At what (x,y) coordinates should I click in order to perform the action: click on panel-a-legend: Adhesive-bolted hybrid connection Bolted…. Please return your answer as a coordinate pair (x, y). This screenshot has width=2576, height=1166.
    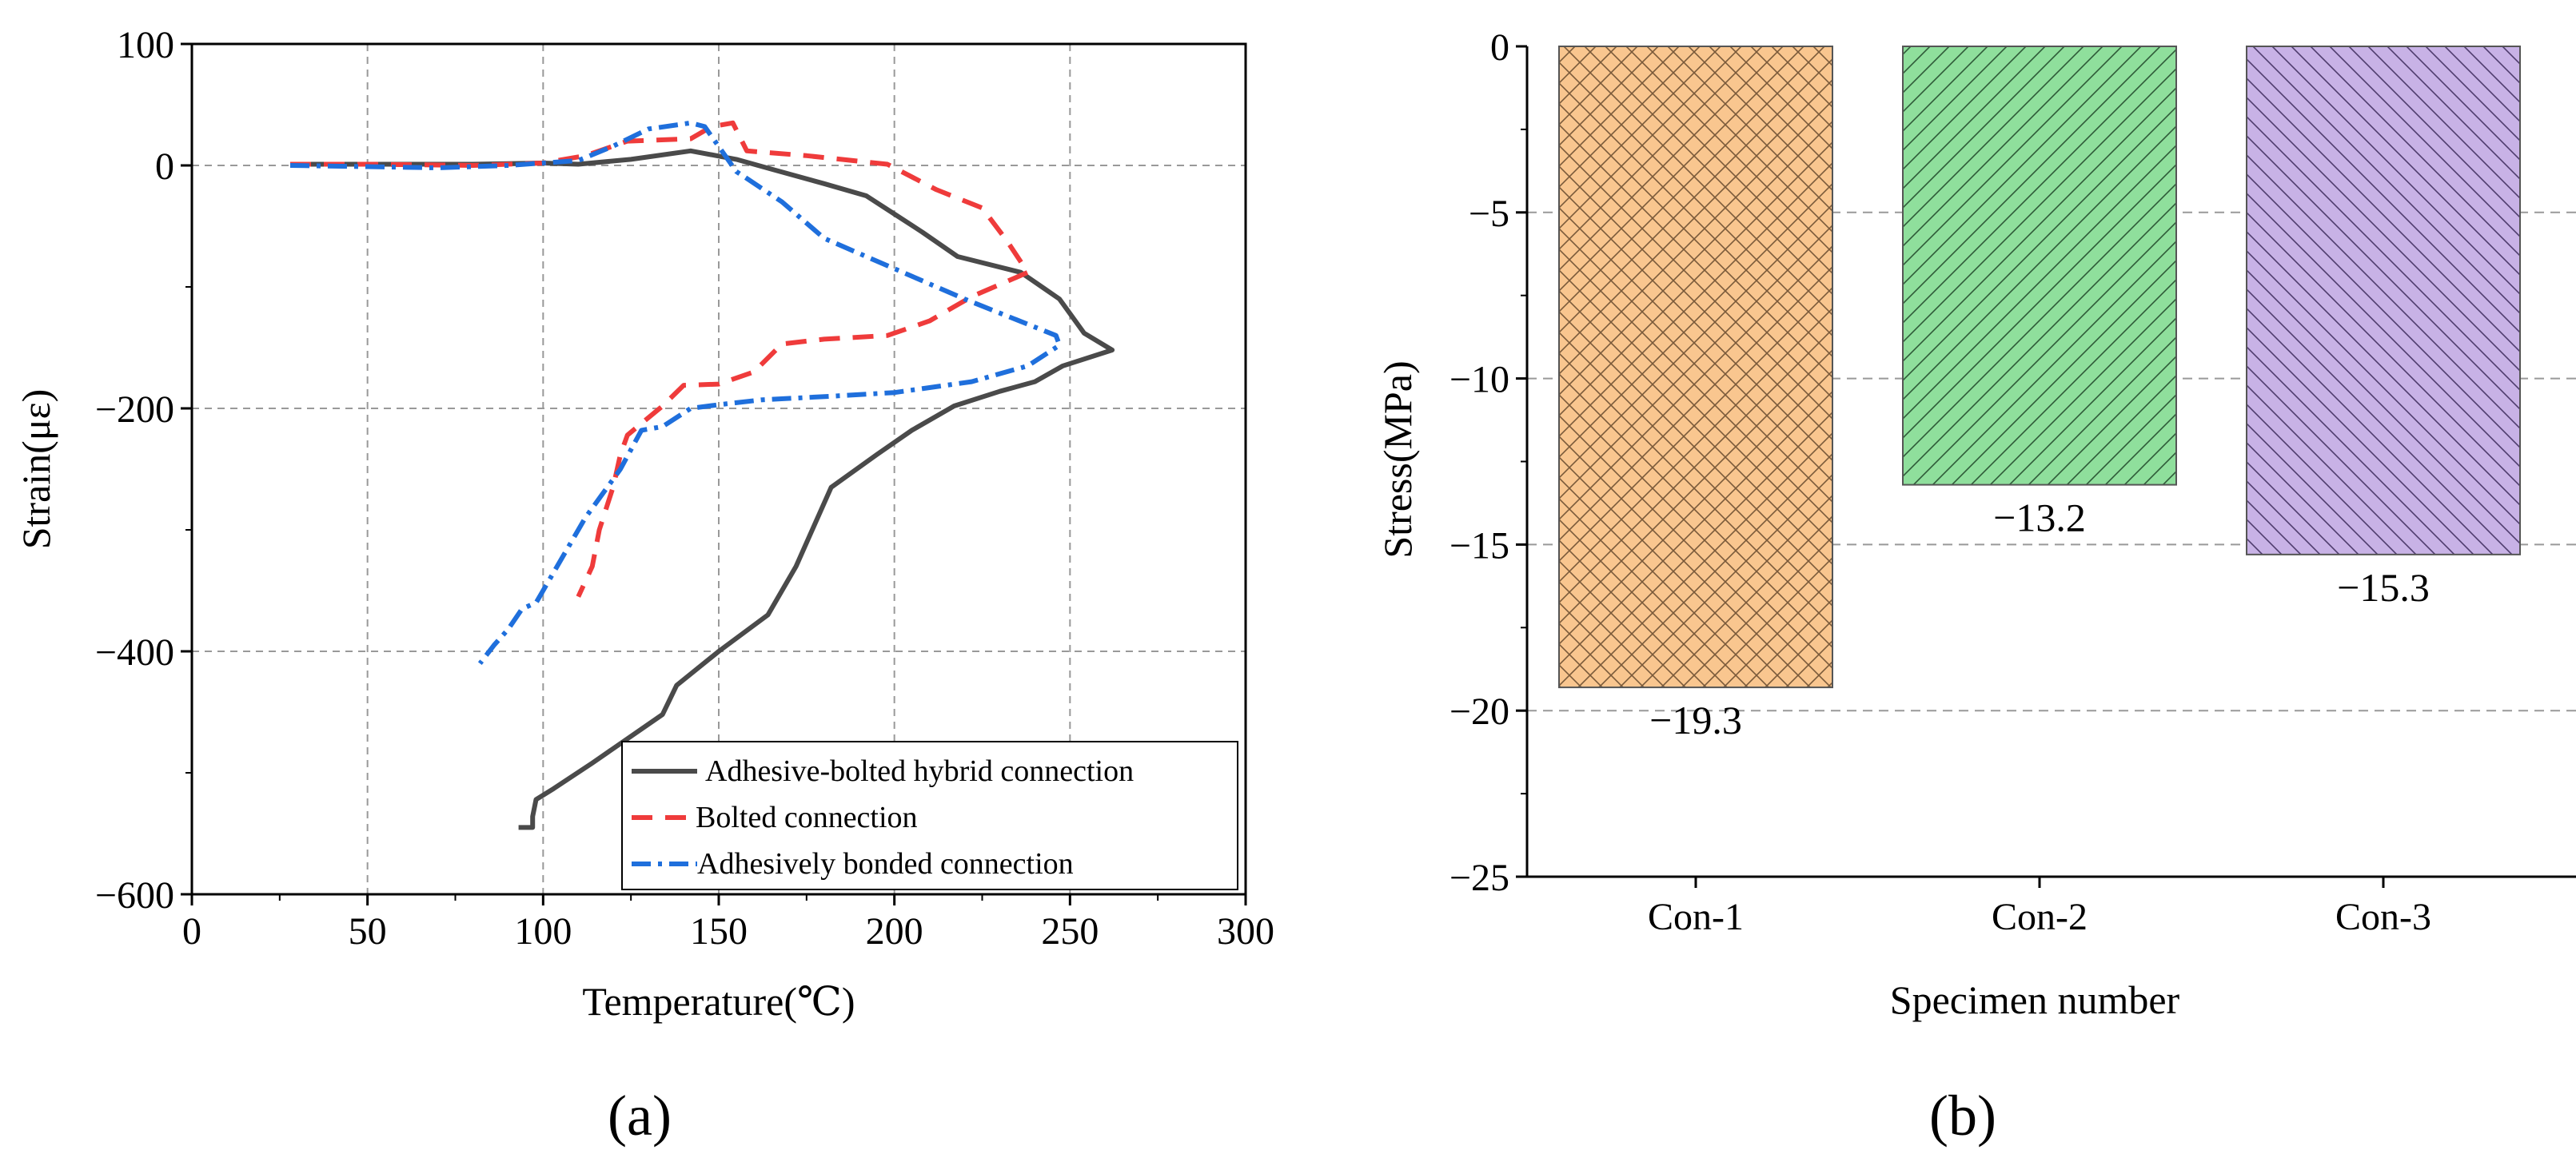
    Looking at the image, I should click on (929, 815).